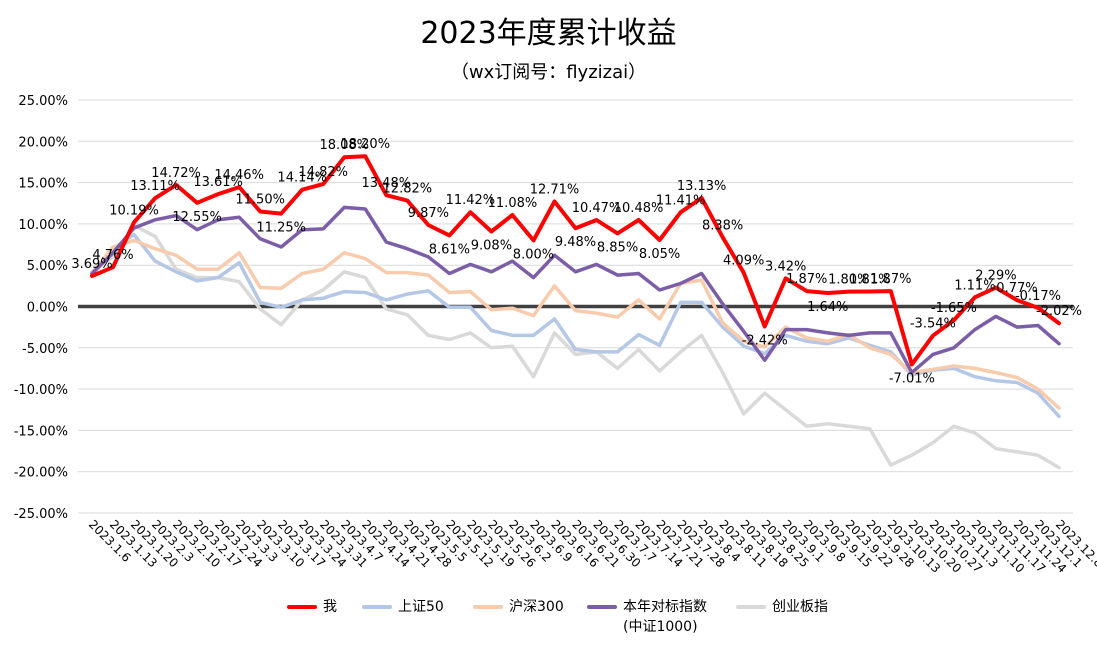 The width and height of the screenshot is (1097, 651). I want to click on legend-item-zz1000: 本年对标指数 (中证1000), so click(647, 617).